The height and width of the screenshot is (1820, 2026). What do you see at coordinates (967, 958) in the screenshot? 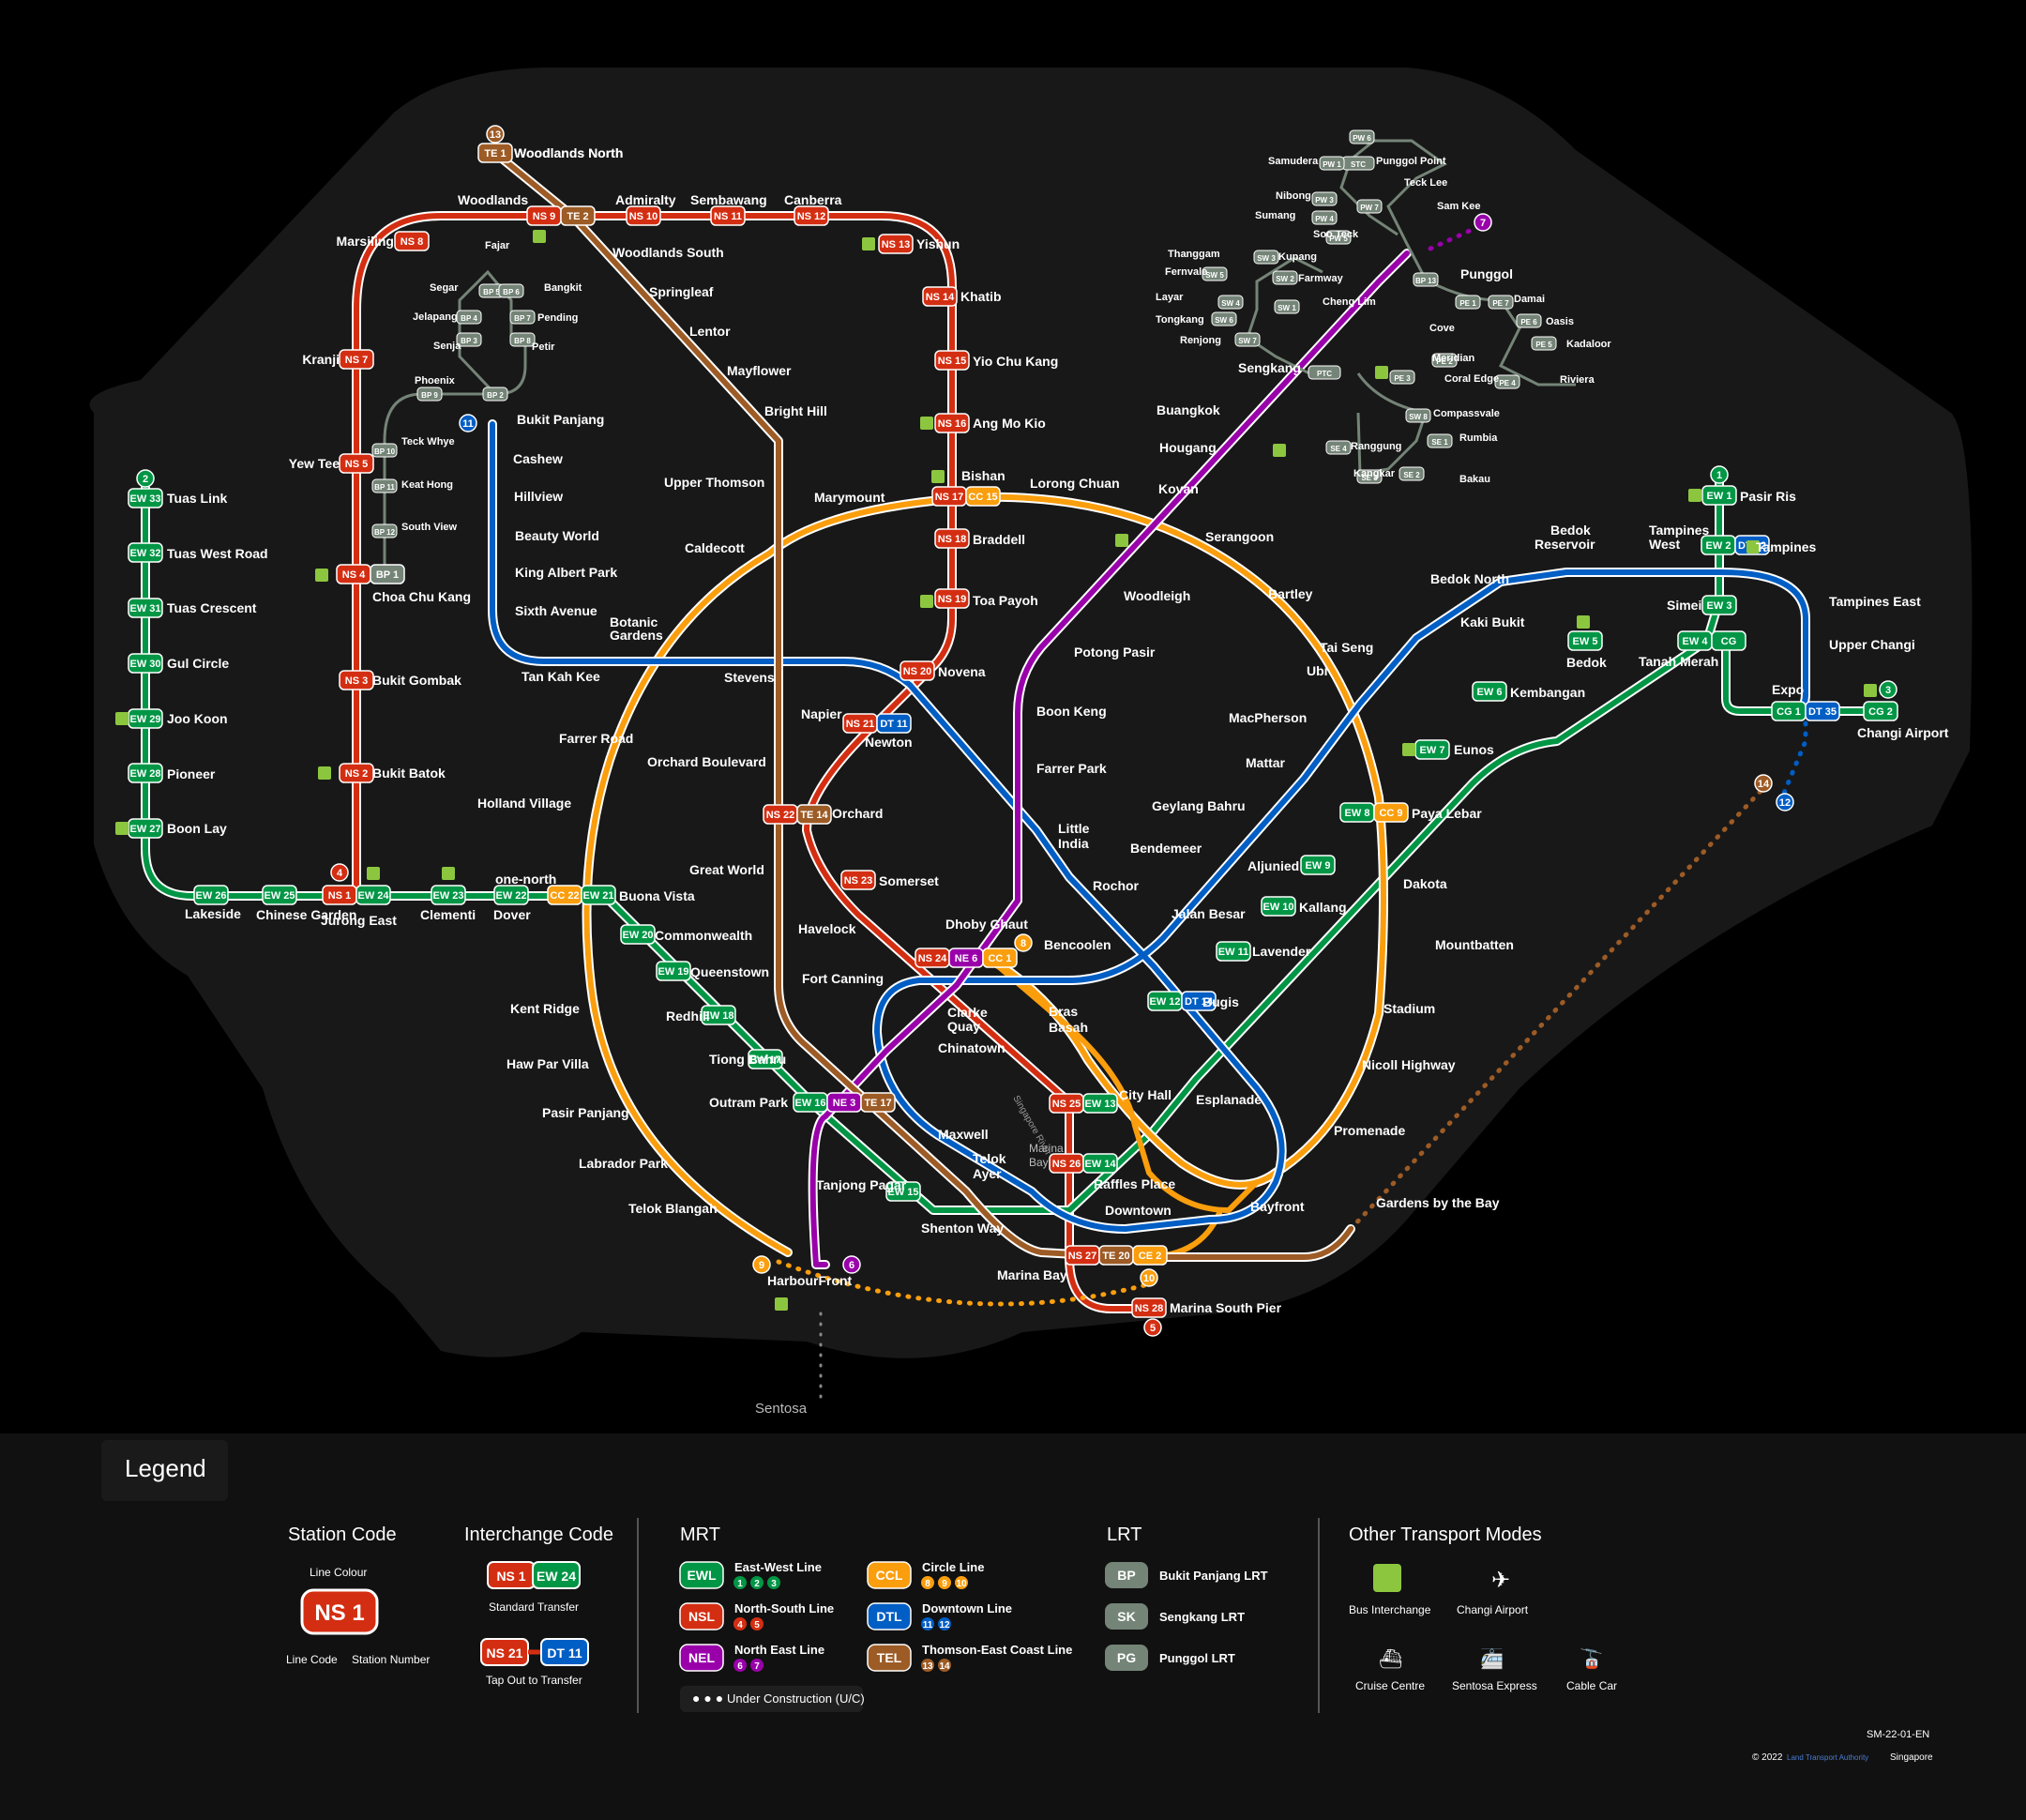
I see `station-code-tag: NS 24 NE 6 CC 1` at bounding box center [967, 958].